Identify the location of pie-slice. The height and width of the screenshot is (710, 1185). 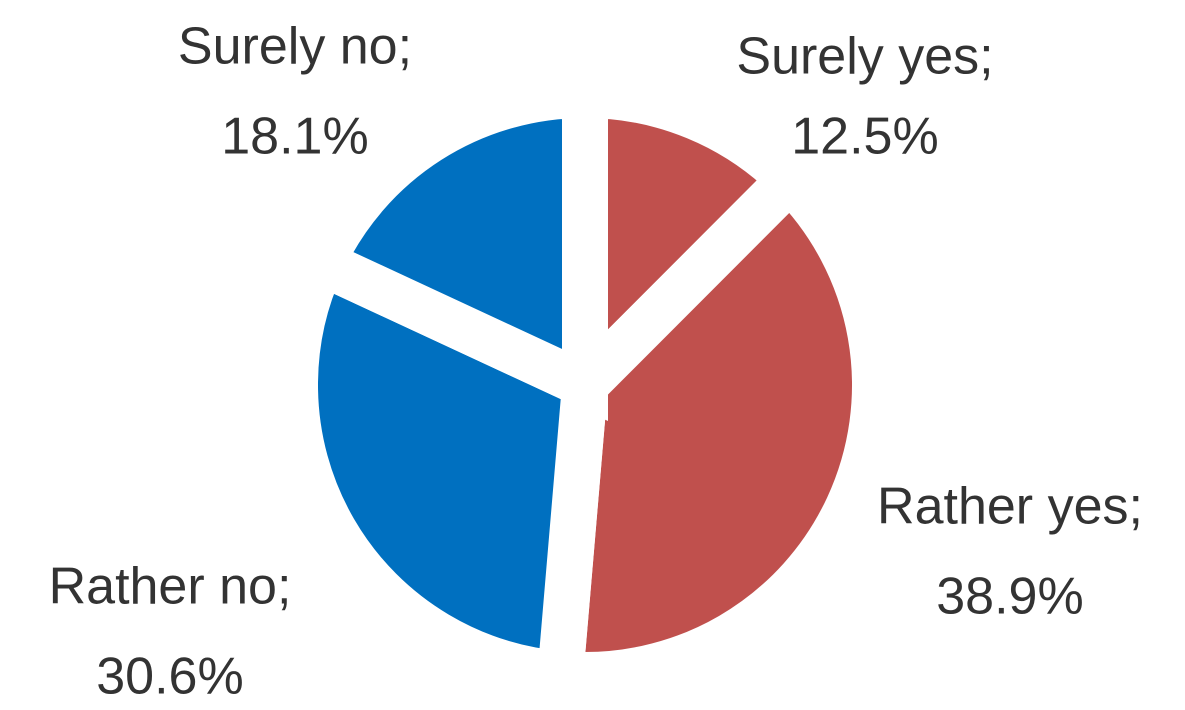
(449, 246).